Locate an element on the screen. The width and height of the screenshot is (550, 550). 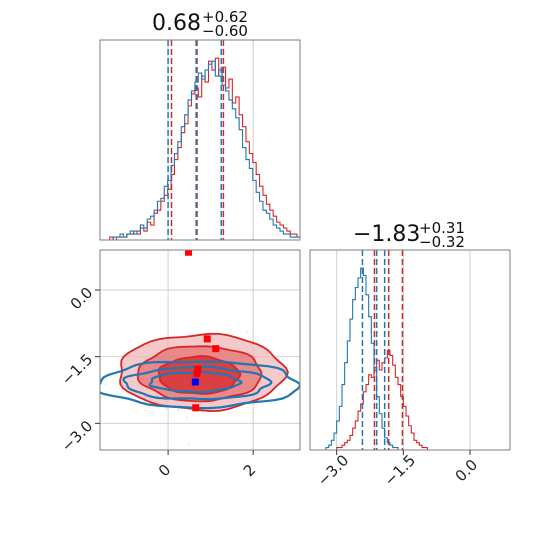
right-title-minus: −0.32 is located at coordinates (442, 242).